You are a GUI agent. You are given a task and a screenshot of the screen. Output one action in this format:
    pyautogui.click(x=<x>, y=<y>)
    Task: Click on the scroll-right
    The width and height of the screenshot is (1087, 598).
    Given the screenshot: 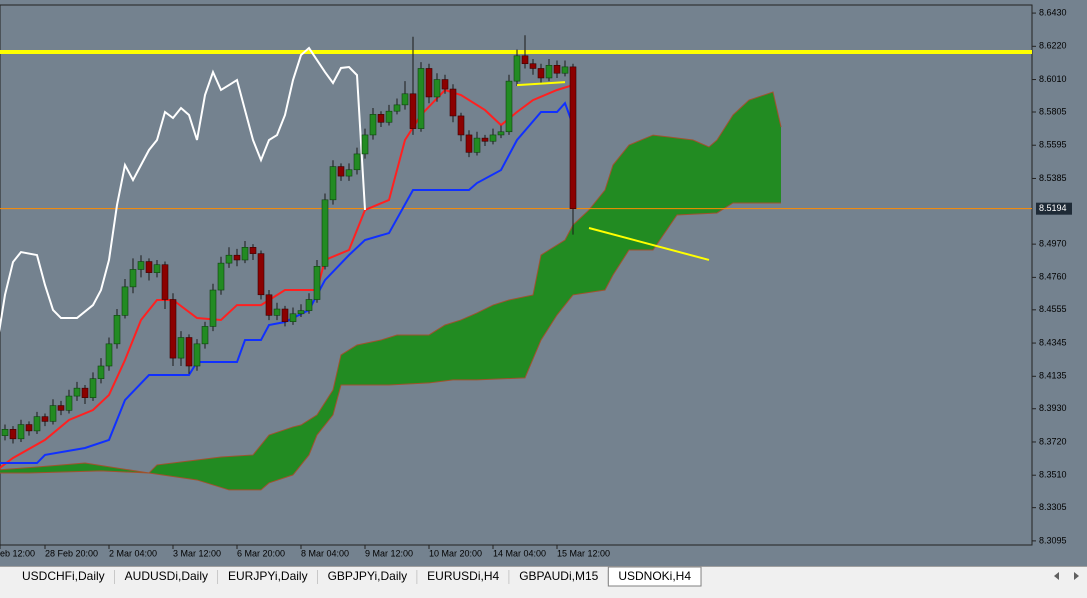 What is the action you would take?
    pyautogui.click(x=1076, y=576)
    